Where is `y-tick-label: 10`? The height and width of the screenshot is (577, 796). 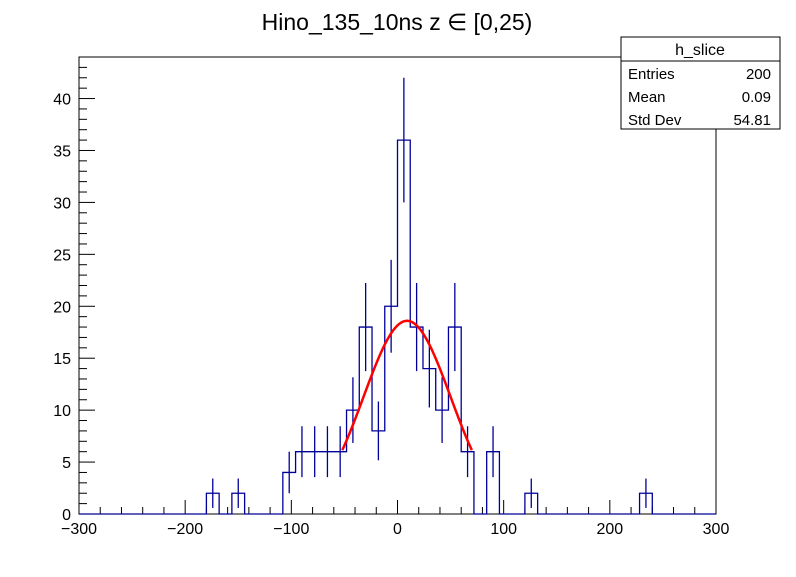 y-tick-label: 10 is located at coordinates (62, 411).